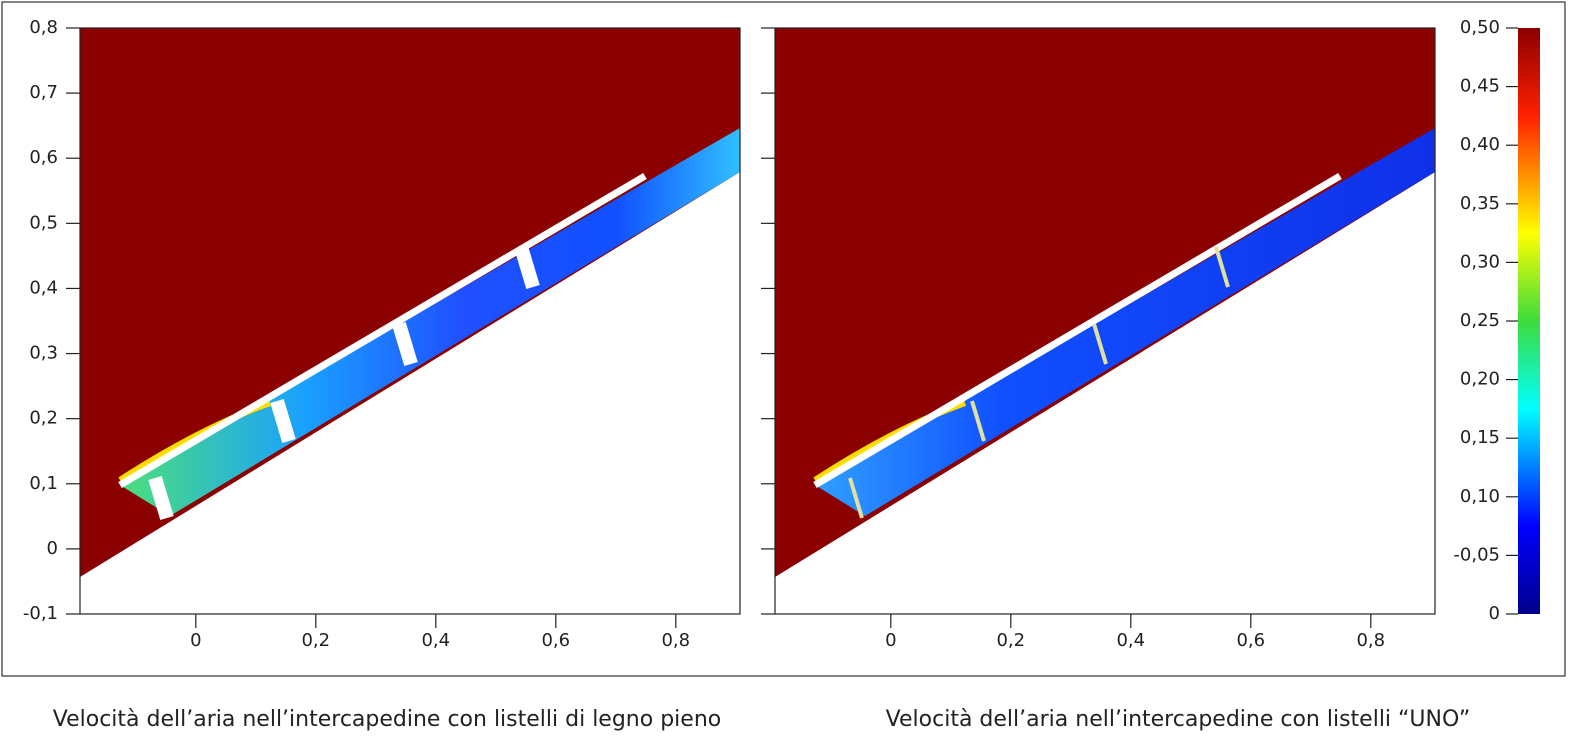  Describe the element at coordinates (1480, 261) in the screenshot. I see `colorbar-label: 0,30` at that location.